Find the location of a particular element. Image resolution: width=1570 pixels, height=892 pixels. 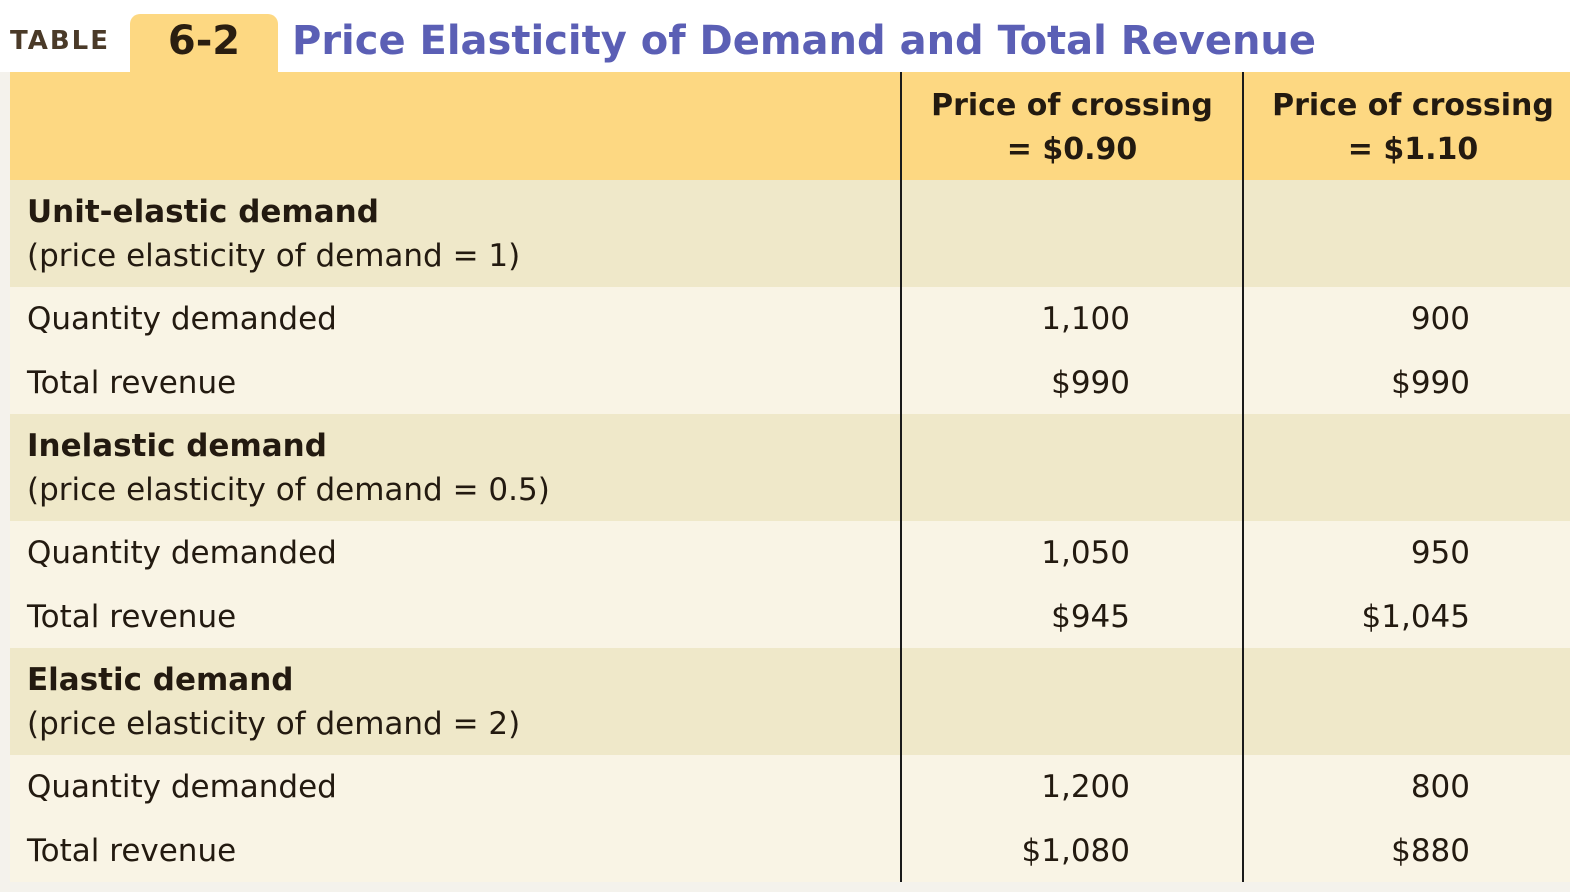

cell-value: 950 is located at coordinates (1440, 553).